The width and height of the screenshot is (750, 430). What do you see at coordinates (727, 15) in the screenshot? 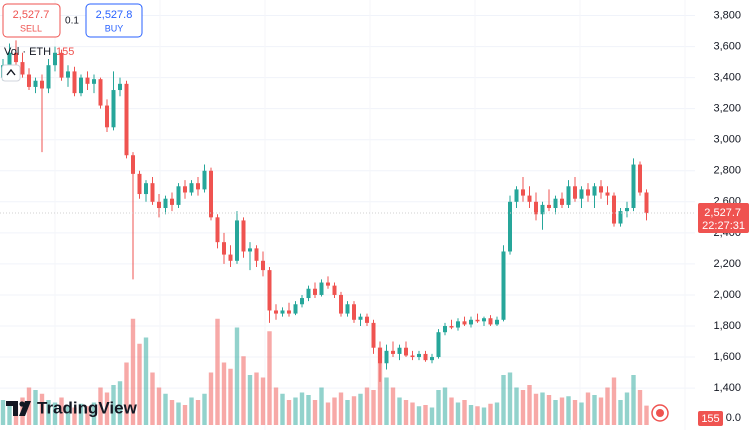
I see `y-tick-label: 3,800` at bounding box center [727, 15].